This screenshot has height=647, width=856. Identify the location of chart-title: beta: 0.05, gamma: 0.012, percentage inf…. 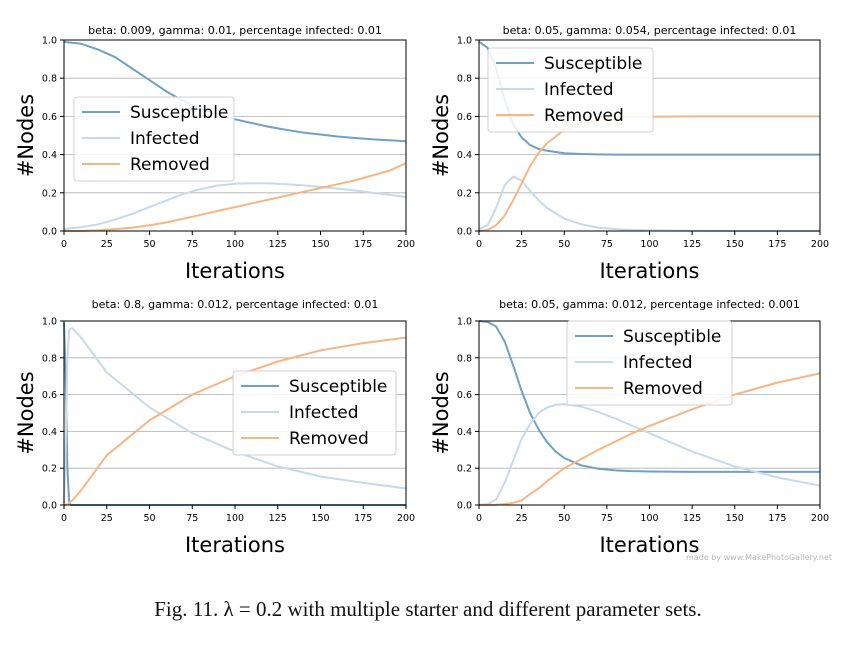
(649, 304).